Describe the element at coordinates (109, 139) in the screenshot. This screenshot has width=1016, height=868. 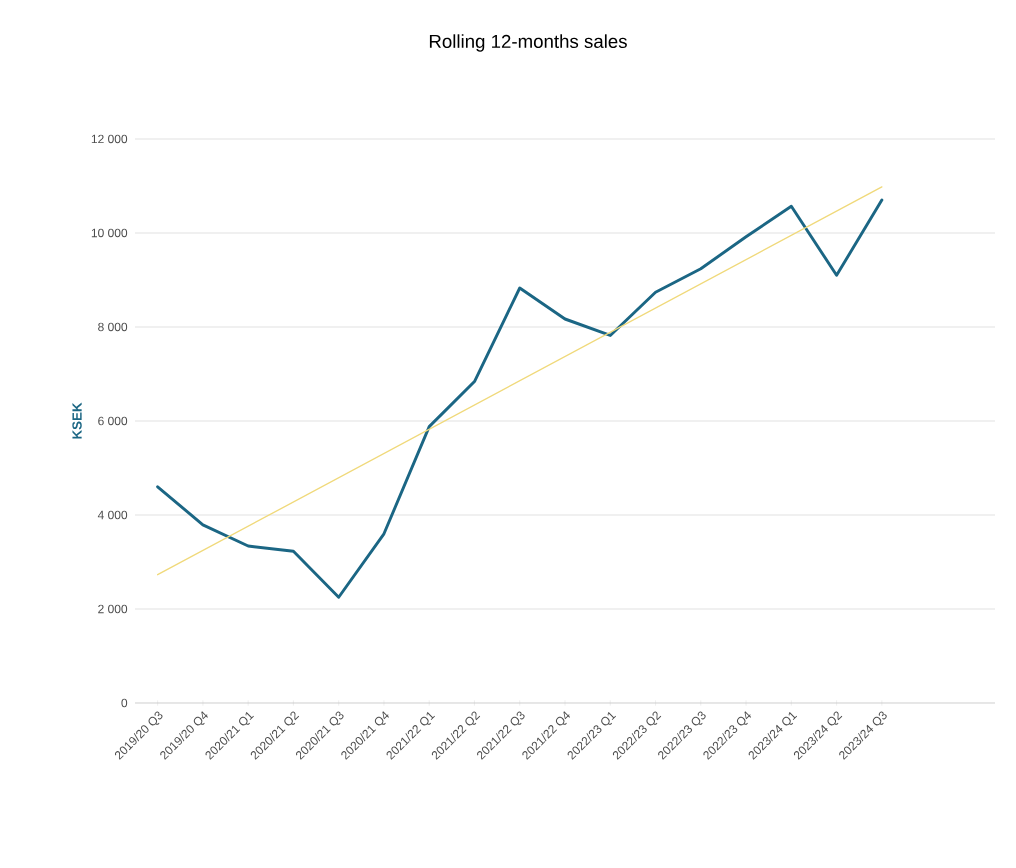
I see `y-tick-label: 12 000` at that location.